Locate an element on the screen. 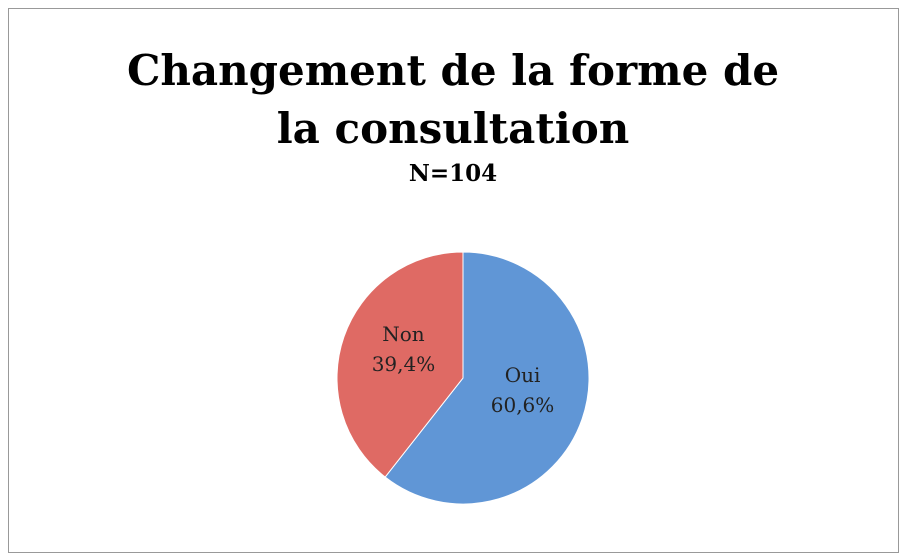 Image resolution: width=907 pixels, height=553 pixels. slice-value-label: 39,4% is located at coordinates (404, 364).